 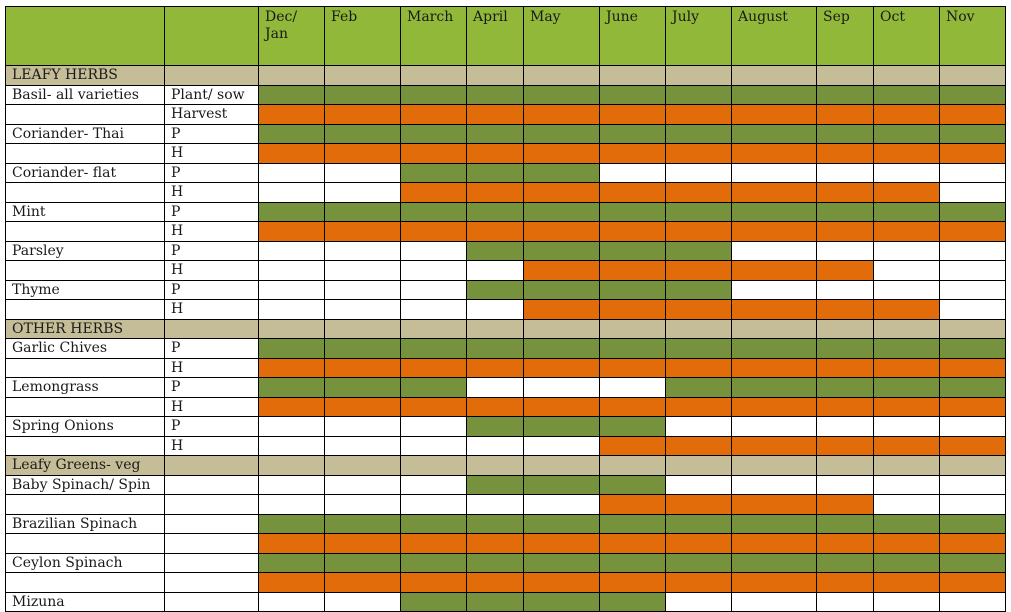 What do you see at coordinates (505, 270) in the screenshot?
I see `crop-row-parsley: H` at bounding box center [505, 270].